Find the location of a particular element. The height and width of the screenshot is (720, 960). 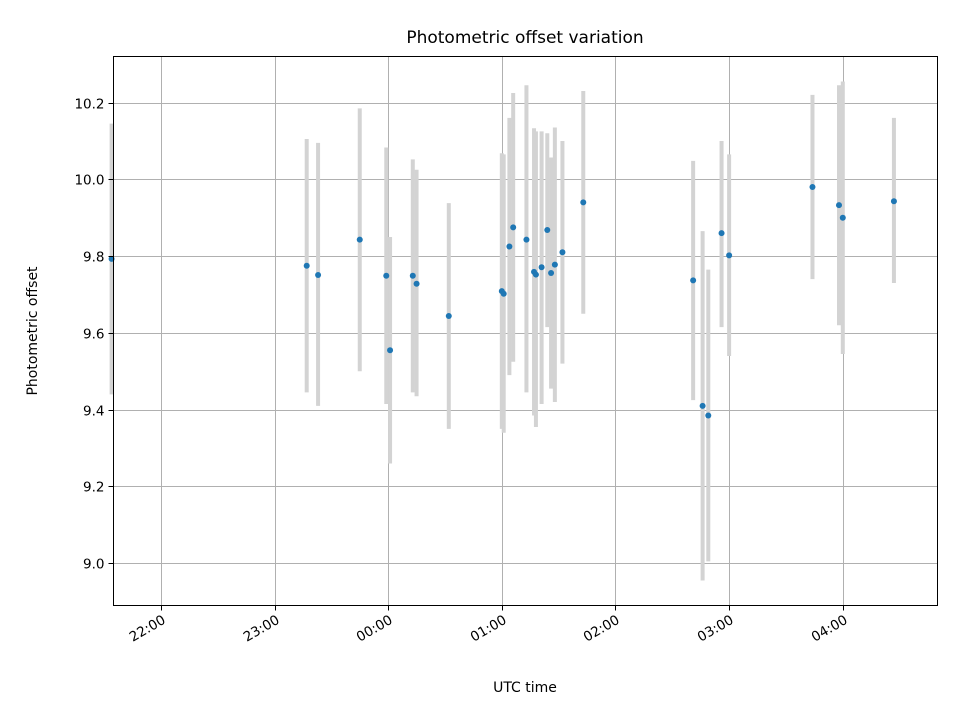

y-tick-label: 9.4 is located at coordinates (93, 412).